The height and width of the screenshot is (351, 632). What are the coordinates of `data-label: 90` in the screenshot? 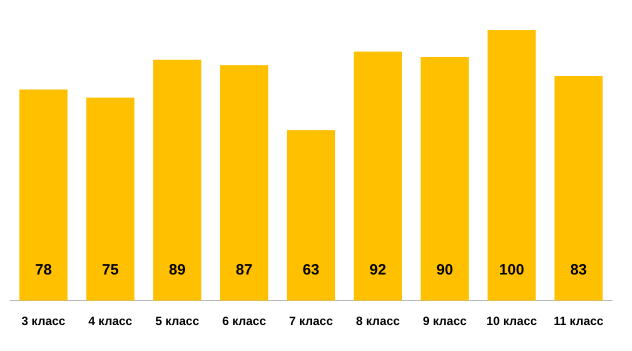 It's located at (445, 270).